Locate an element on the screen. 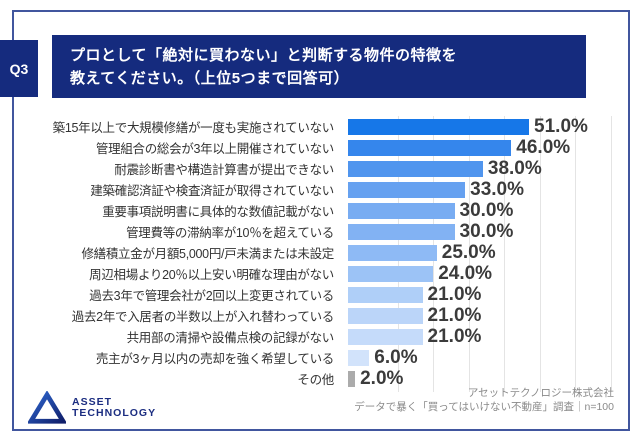 Image resolution: width=640 pixels, height=443 pixels. bar-zone: 51.0% is located at coordinates (468, 126).